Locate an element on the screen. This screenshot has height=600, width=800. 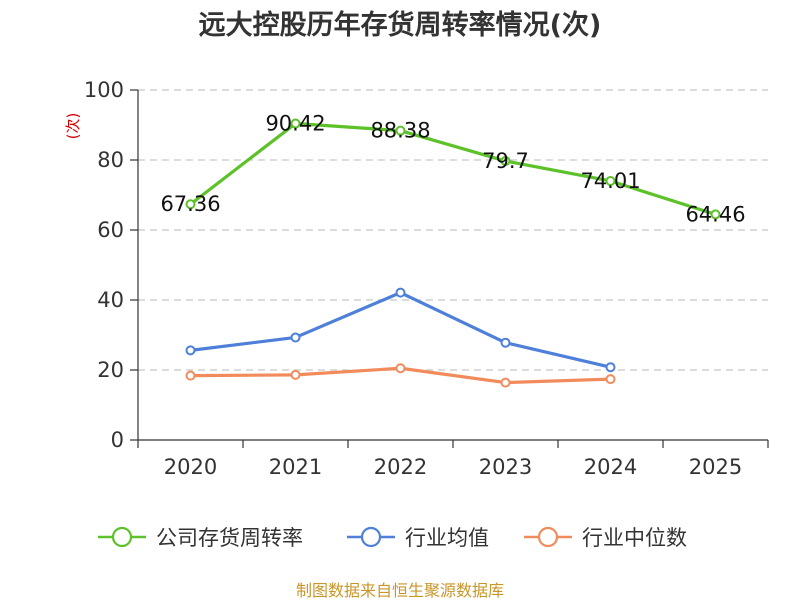
data-label: 64.46 is located at coordinates (715, 214).